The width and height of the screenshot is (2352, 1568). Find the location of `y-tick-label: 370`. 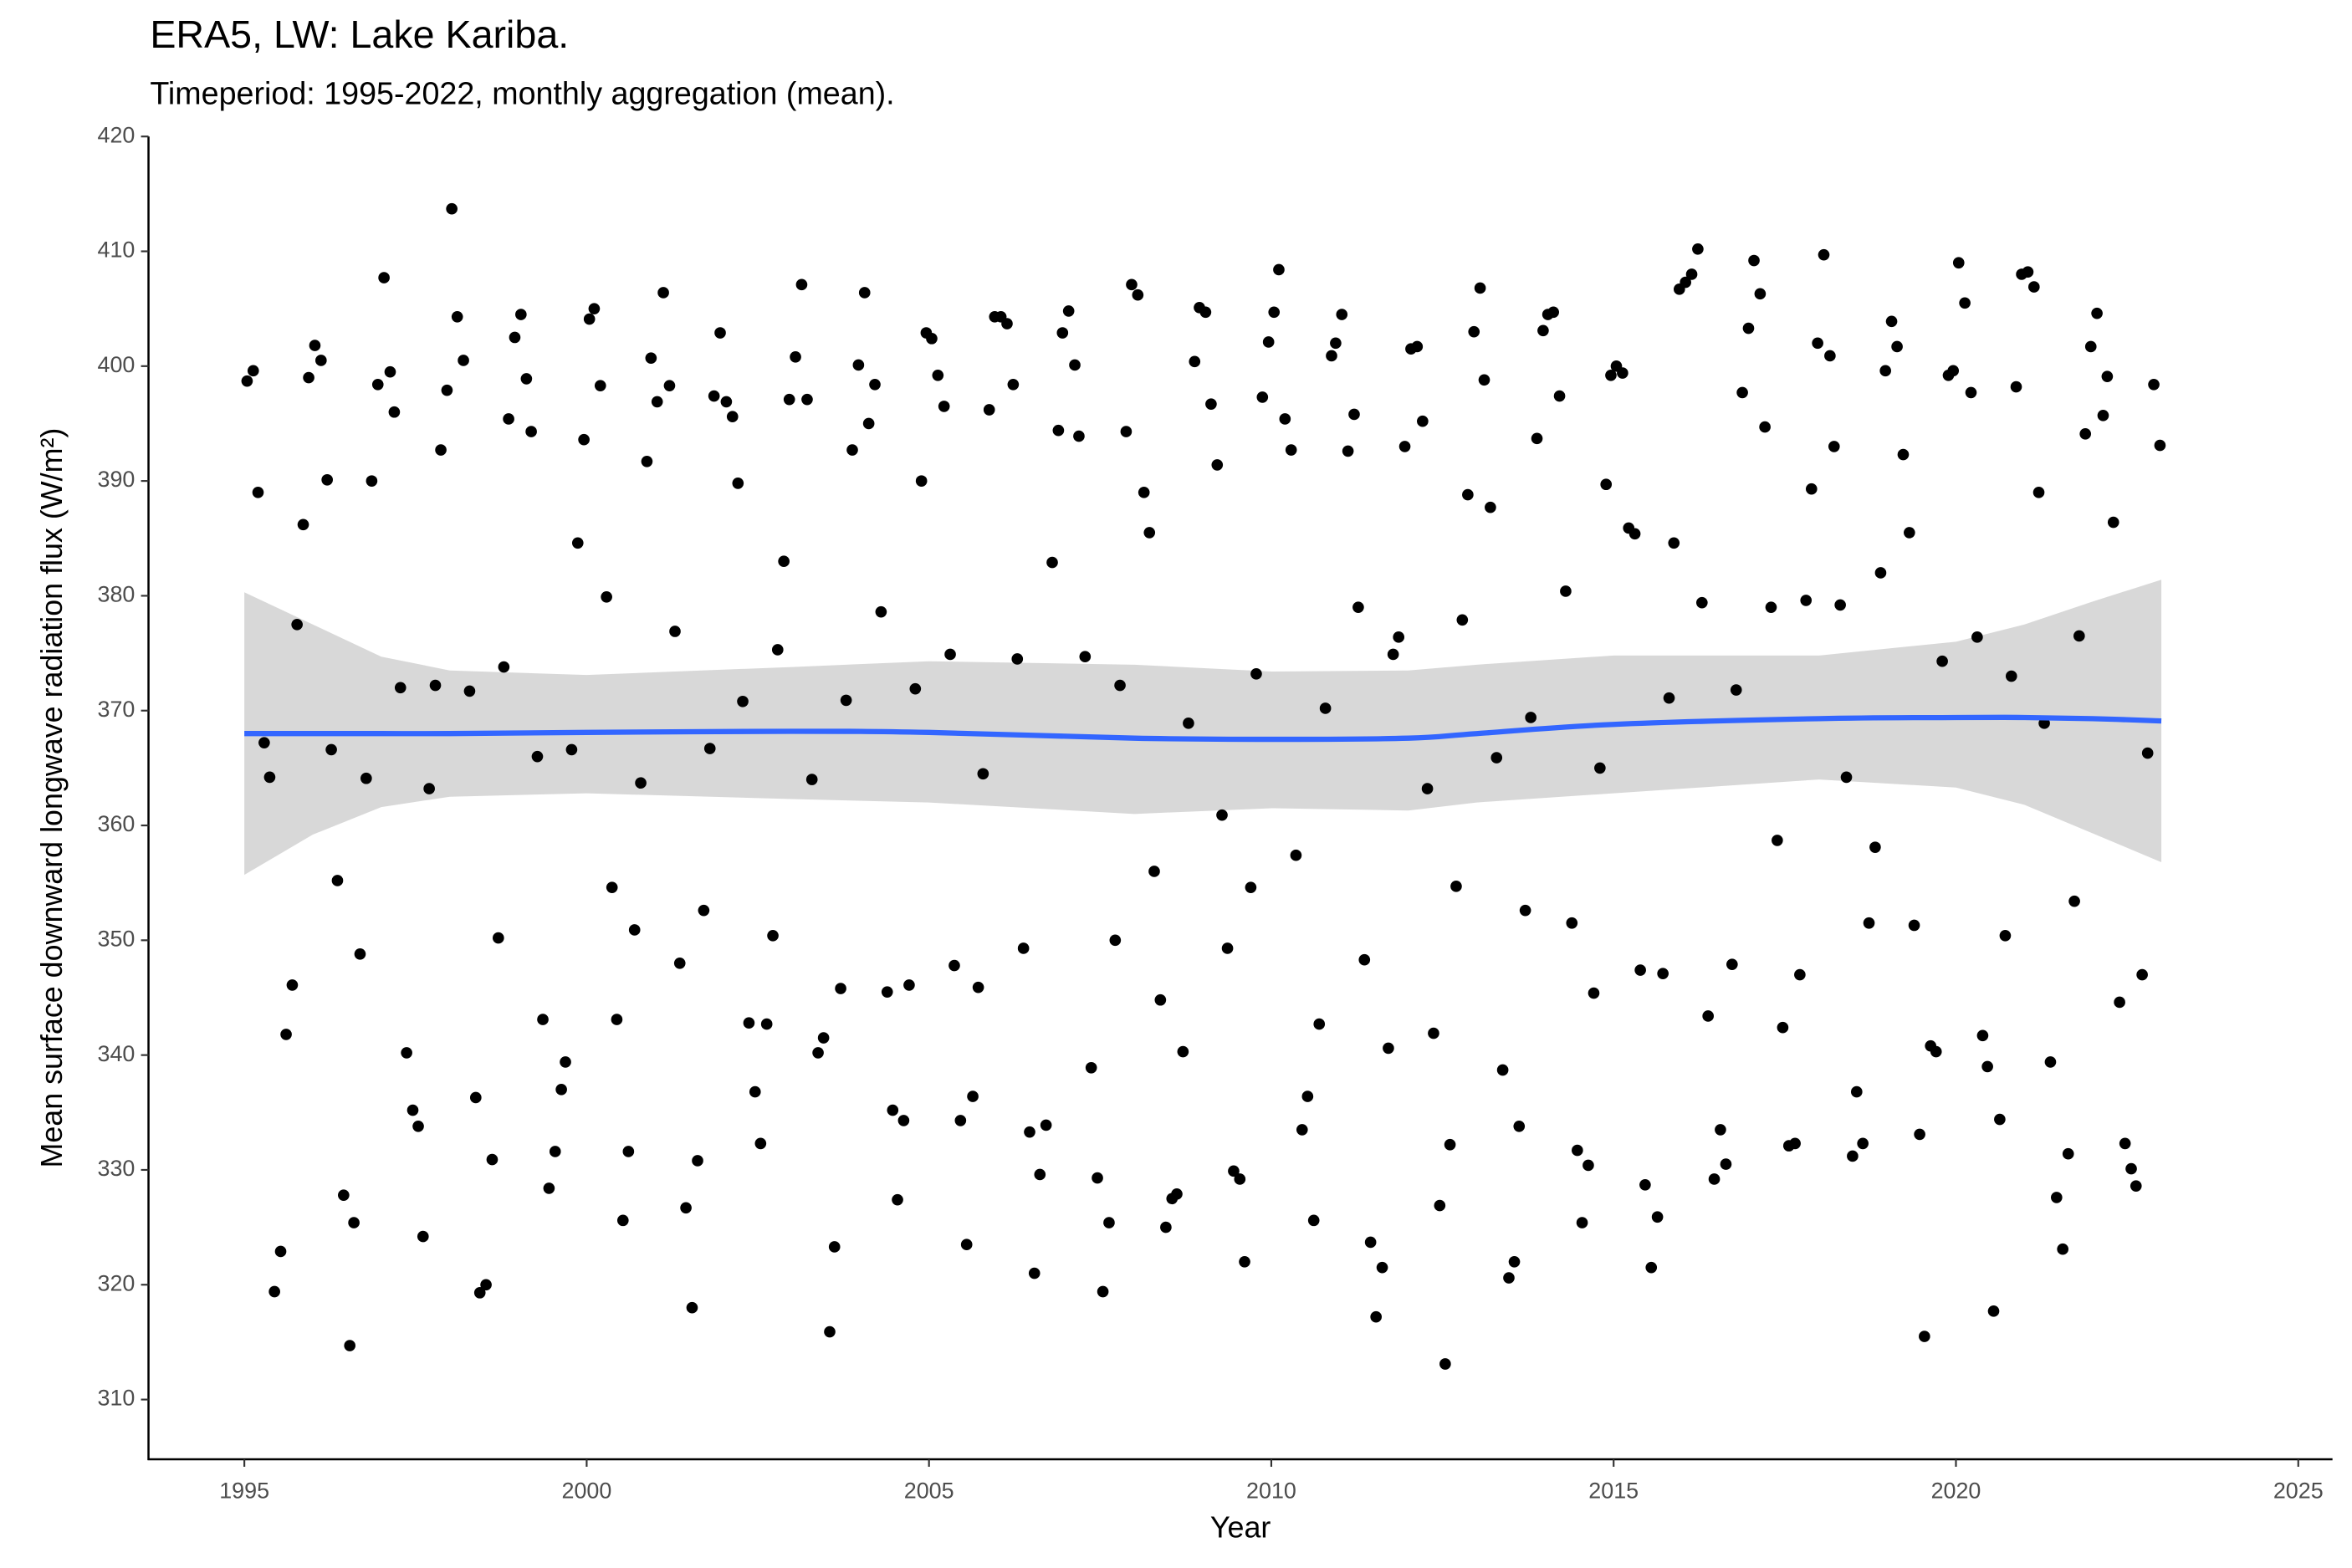

y-tick-label: 370 is located at coordinates (116, 709).